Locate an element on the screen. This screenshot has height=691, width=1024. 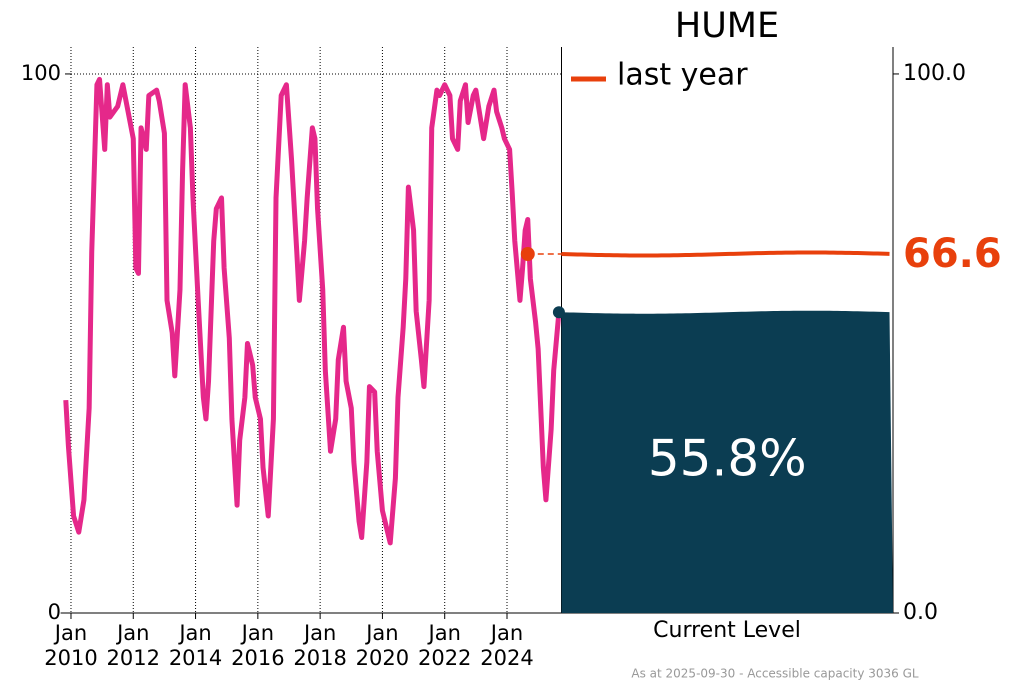
x-tick-label: Jan 2010 is located at coordinates (71, 645).